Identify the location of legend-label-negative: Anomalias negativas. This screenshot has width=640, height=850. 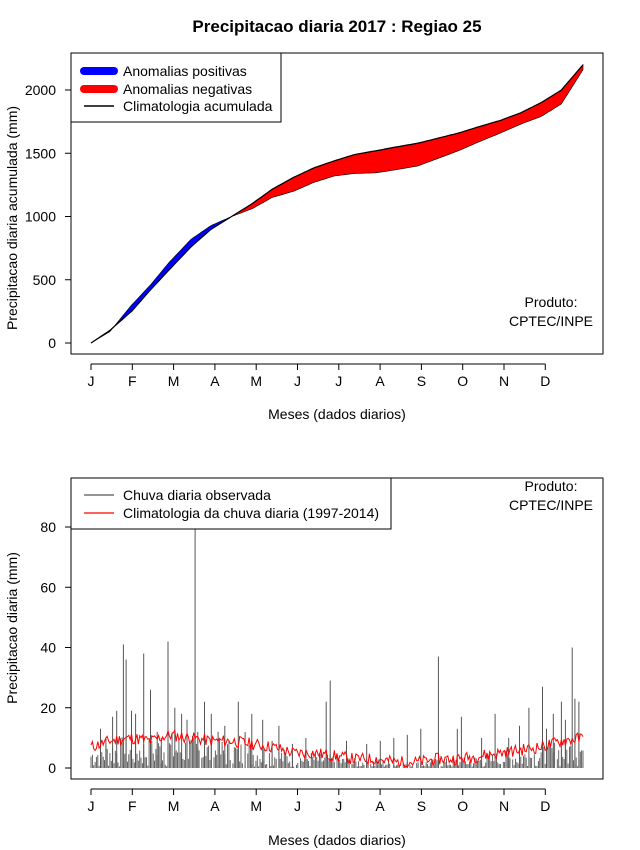
(187, 89).